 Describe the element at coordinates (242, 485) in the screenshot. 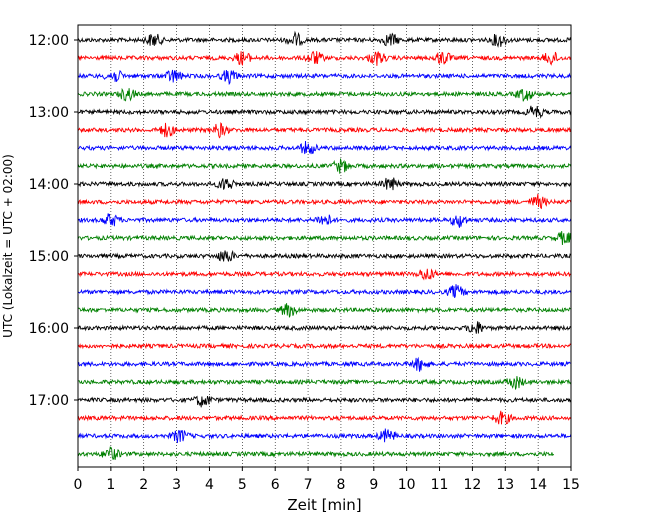

I see `x-tick-label-5: 5` at that location.